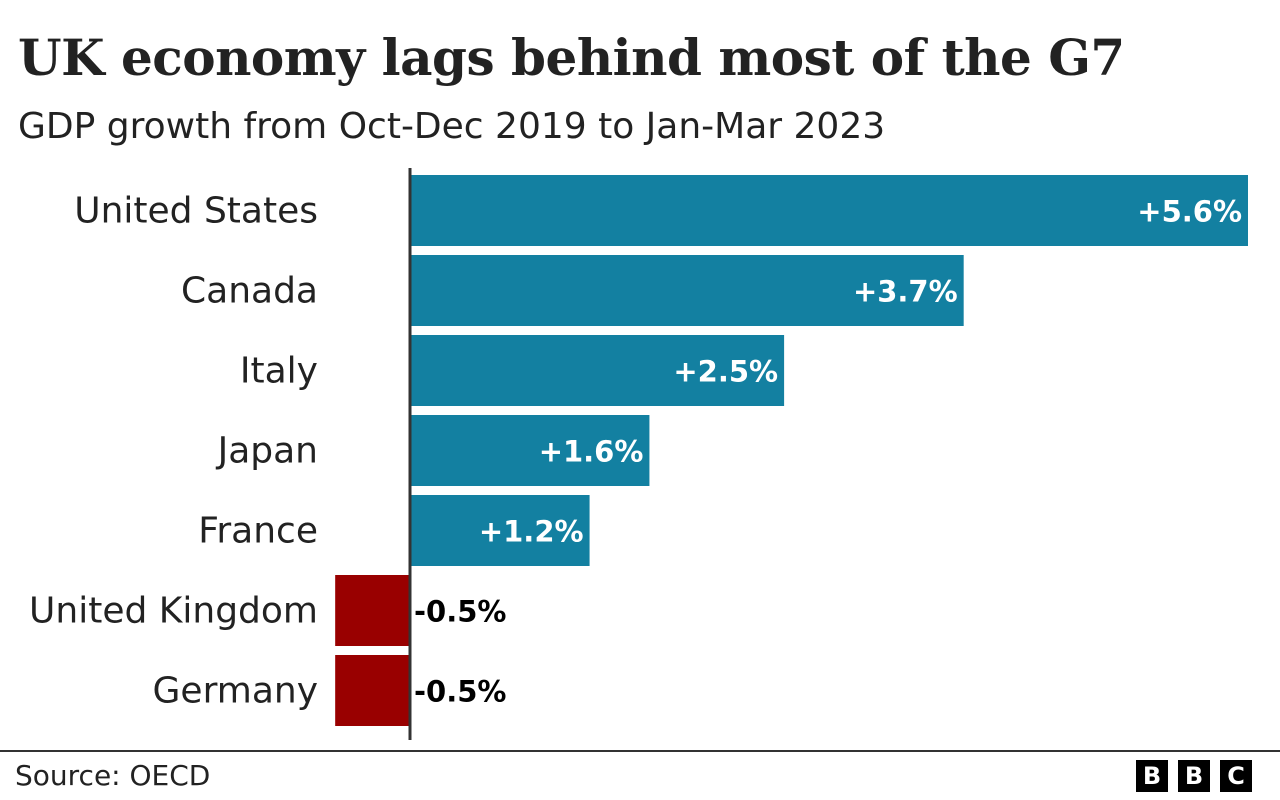  What do you see at coordinates (905, 292) in the screenshot?
I see `data-label: +3.7%` at bounding box center [905, 292].